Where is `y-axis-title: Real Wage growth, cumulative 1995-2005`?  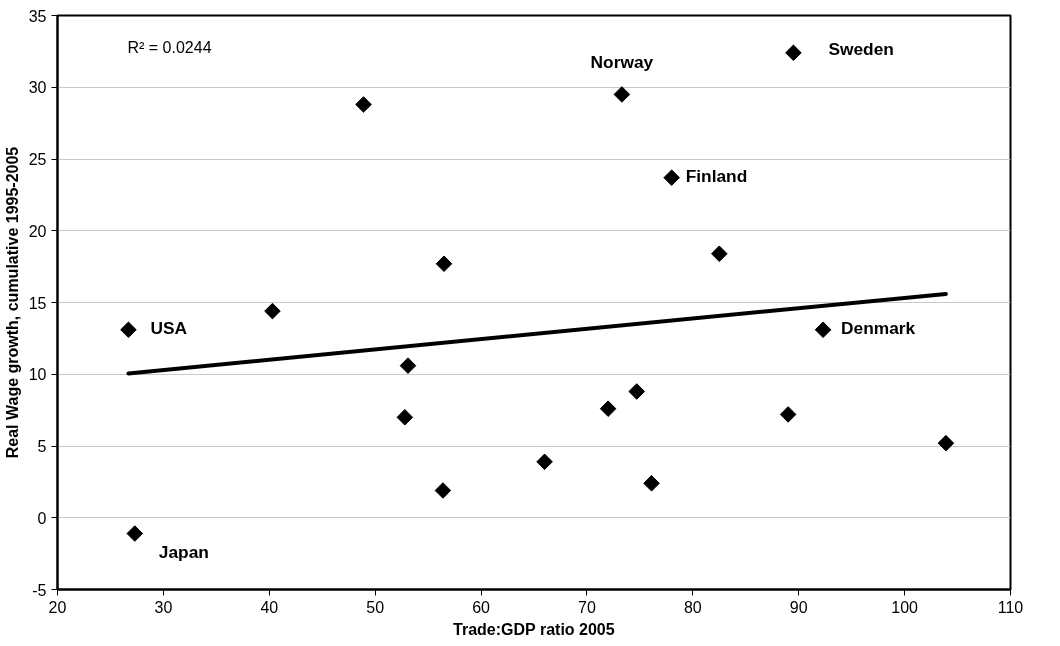 y-axis-title: Real Wage growth, cumulative 1995-2005 is located at coordinates (12, 302).